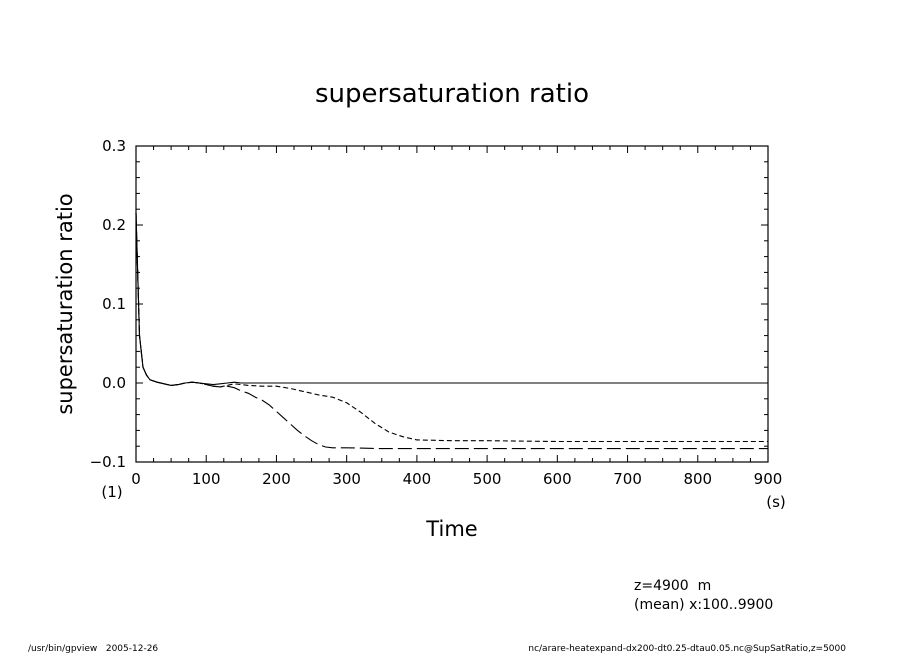 This screenshot has height=658, width=904. I want to click on y-tick-label: 0.2, so click(114, 225).